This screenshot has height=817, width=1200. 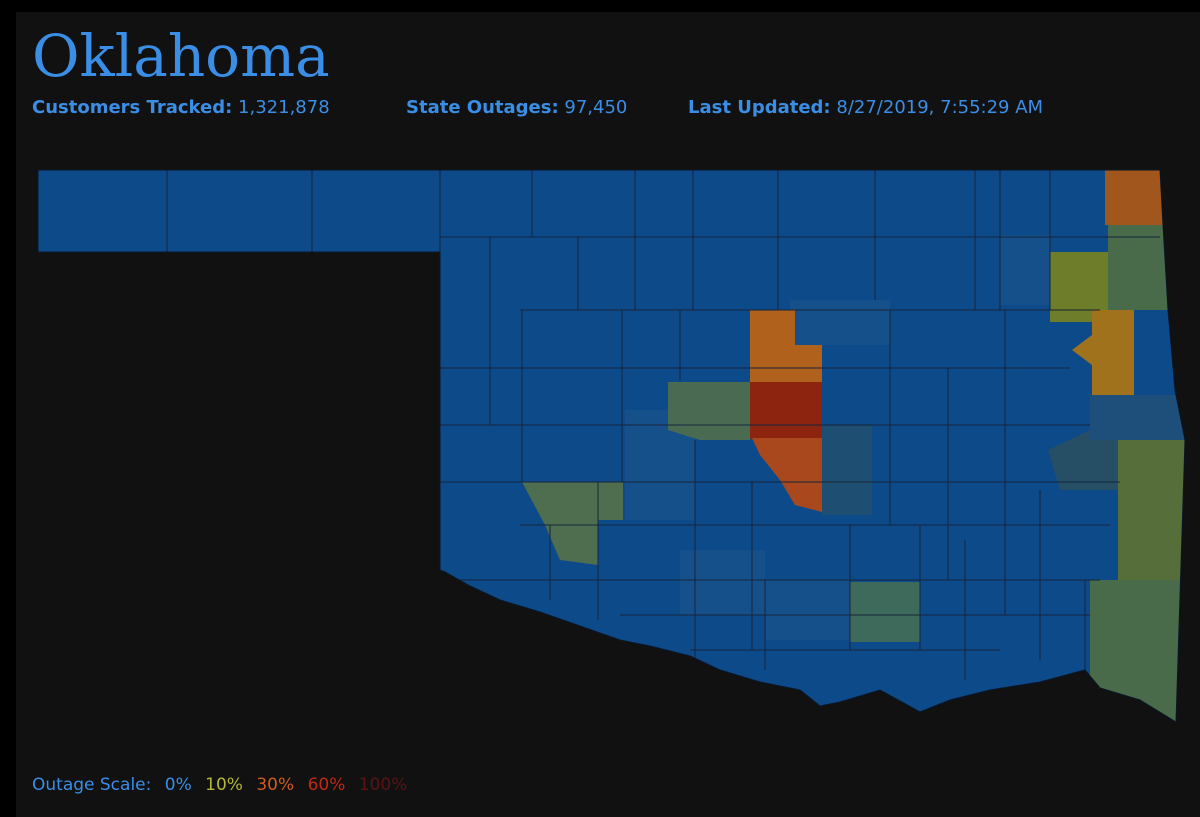 What do you see at coordinates (181, 56) in the screenshot?
I see `state-title: Oklahoma` at bounding box center [181, 56].